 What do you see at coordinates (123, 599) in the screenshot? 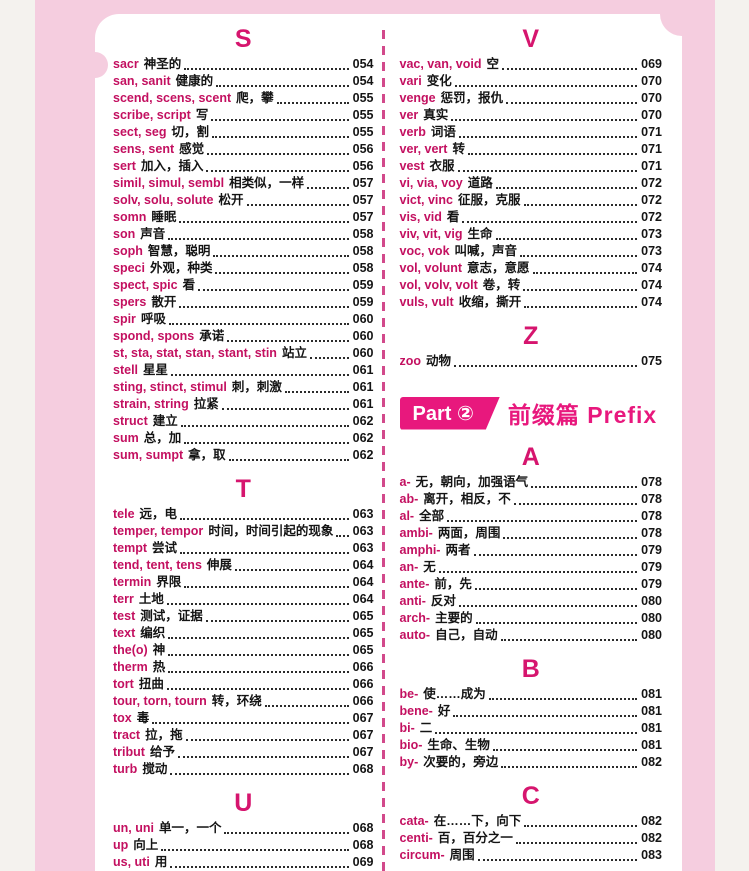
I see `toc-root: terr` at bounding box center [123, 599].